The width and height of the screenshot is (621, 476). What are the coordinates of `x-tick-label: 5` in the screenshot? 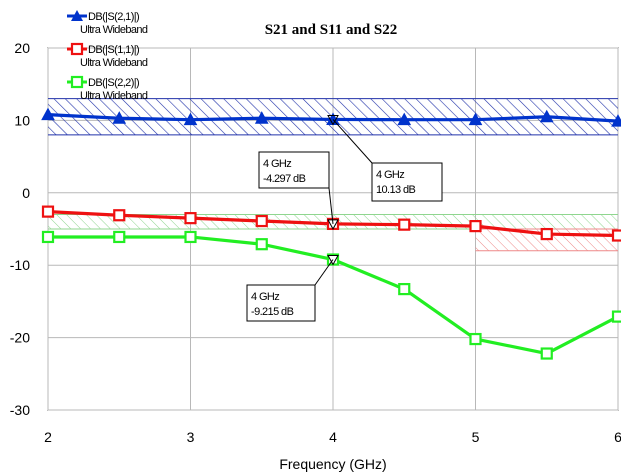 It's located at (476, 437).